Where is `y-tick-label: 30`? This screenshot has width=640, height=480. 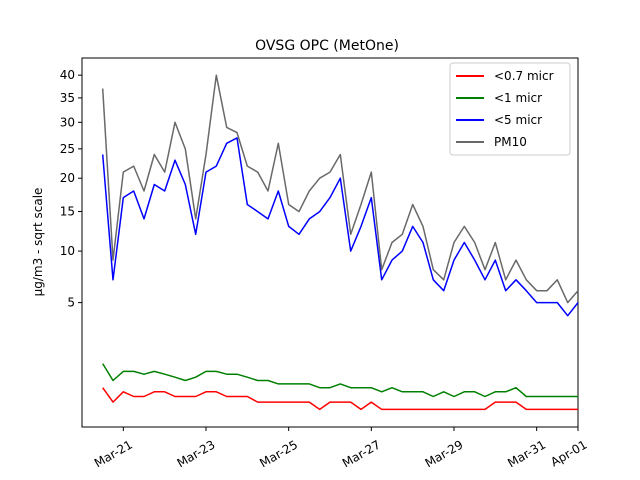 y-tick-label: 30 is located at coordinates (67, 122).